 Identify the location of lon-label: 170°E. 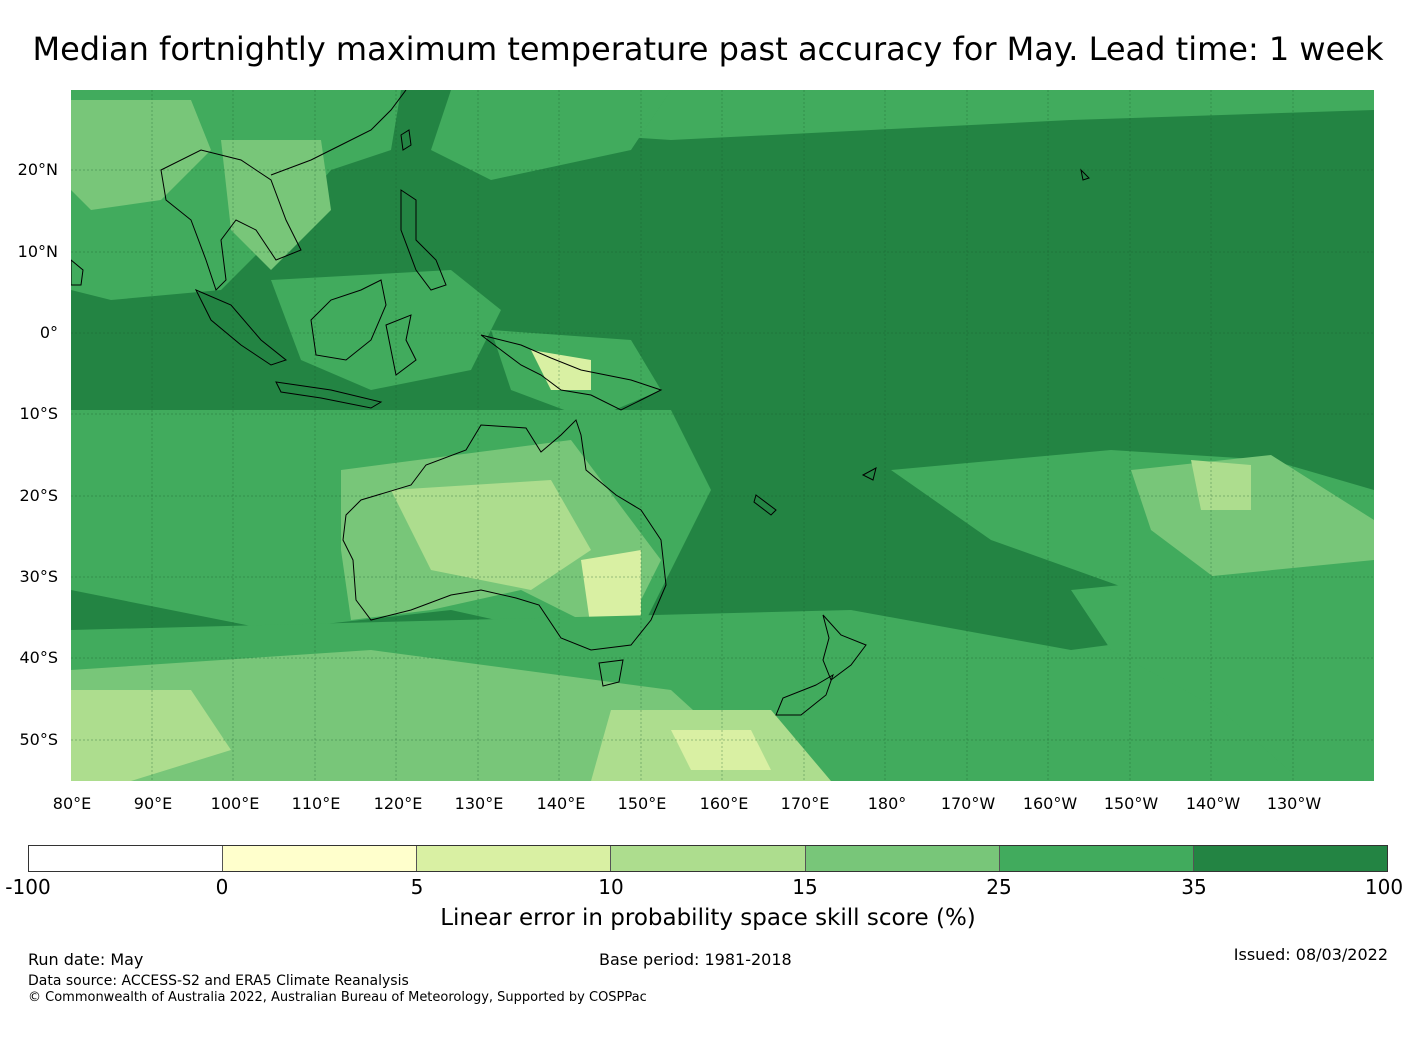
(805, 803).